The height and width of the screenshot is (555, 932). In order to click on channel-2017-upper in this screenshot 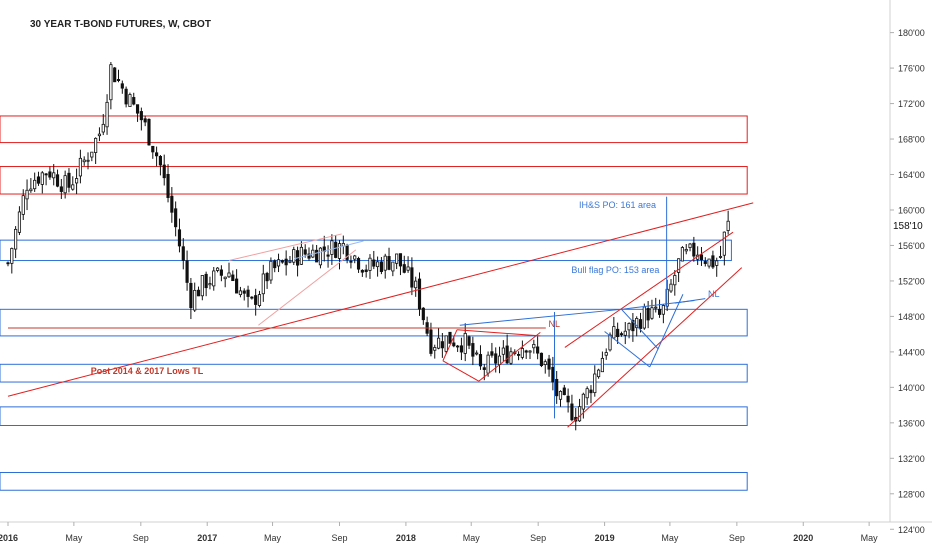, I will do `click(285, 247)`.